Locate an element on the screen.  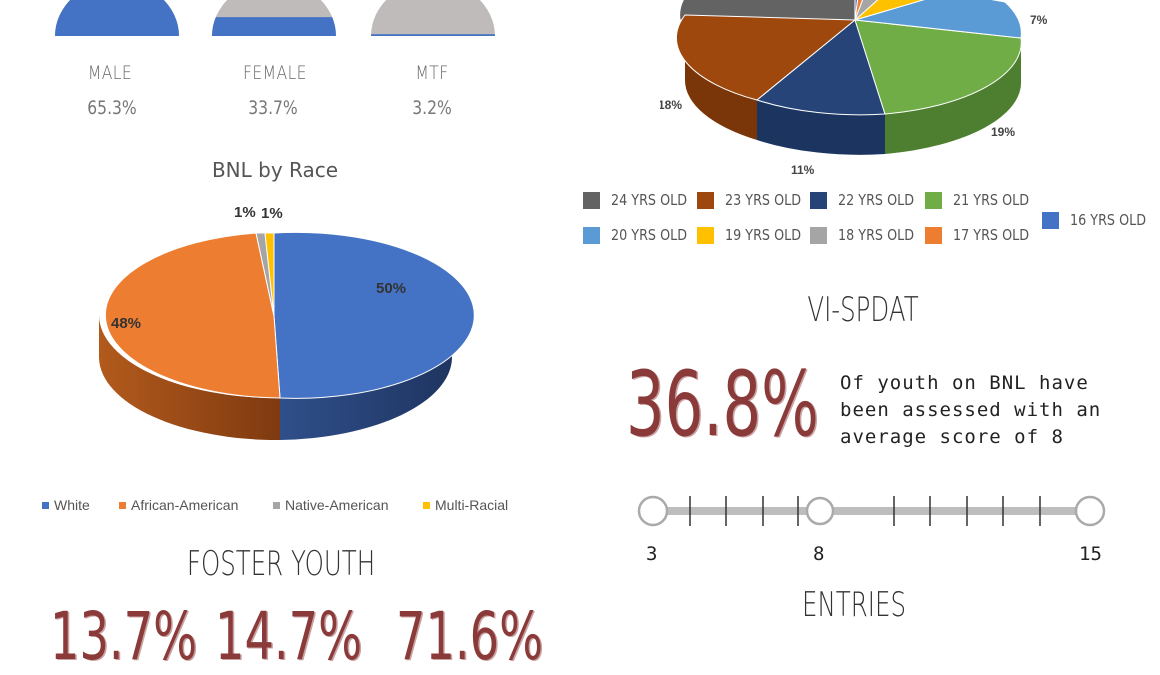
gender-bars is located at coordinates (275, 18).